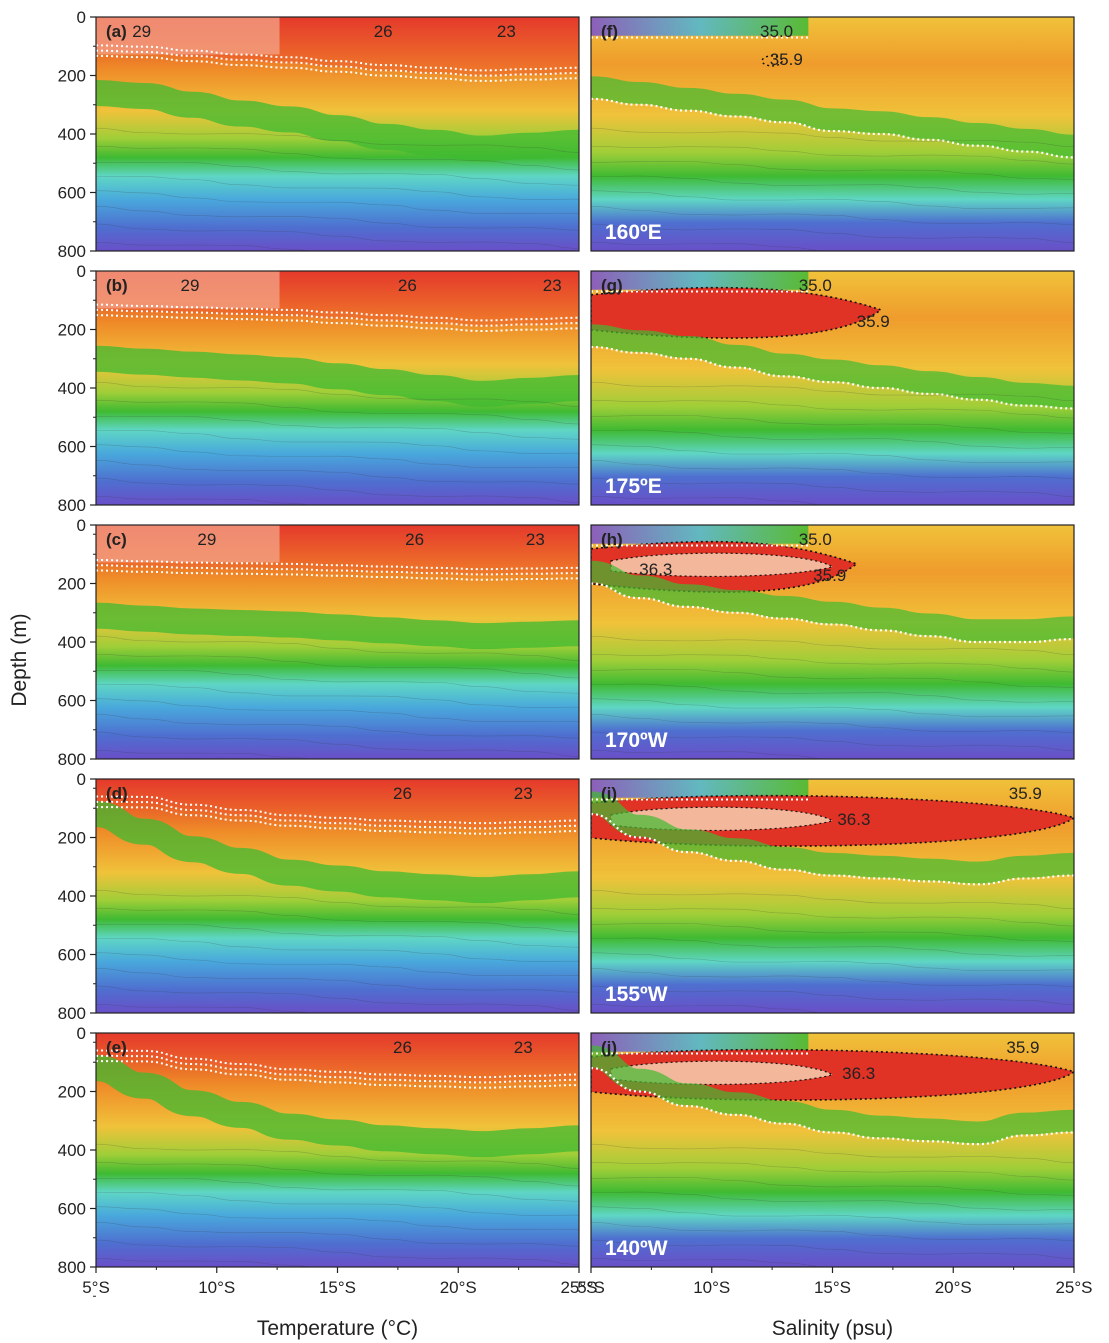 This screenshot has height=1343, width=1109. I want to click on panel-f: (f) 35.0 35.9 160ºE, so click(832, 134).